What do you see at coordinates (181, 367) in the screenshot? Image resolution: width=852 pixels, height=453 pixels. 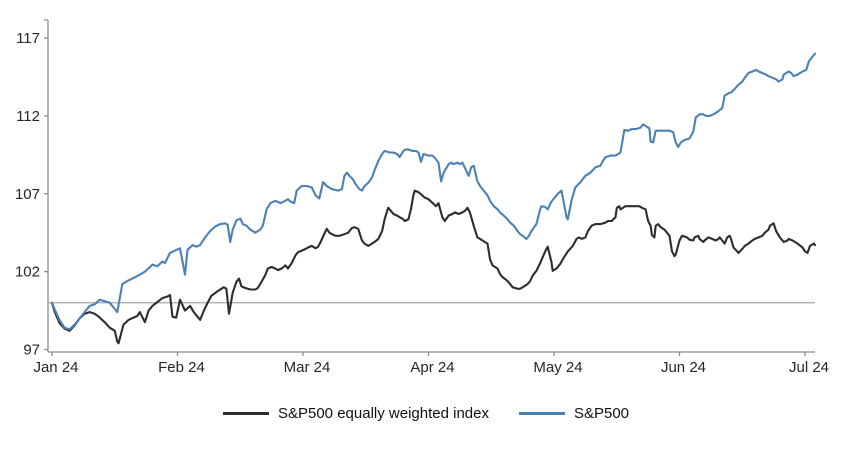 I see `x-tick-label: Feb 24` at bounding box center [181, 367].